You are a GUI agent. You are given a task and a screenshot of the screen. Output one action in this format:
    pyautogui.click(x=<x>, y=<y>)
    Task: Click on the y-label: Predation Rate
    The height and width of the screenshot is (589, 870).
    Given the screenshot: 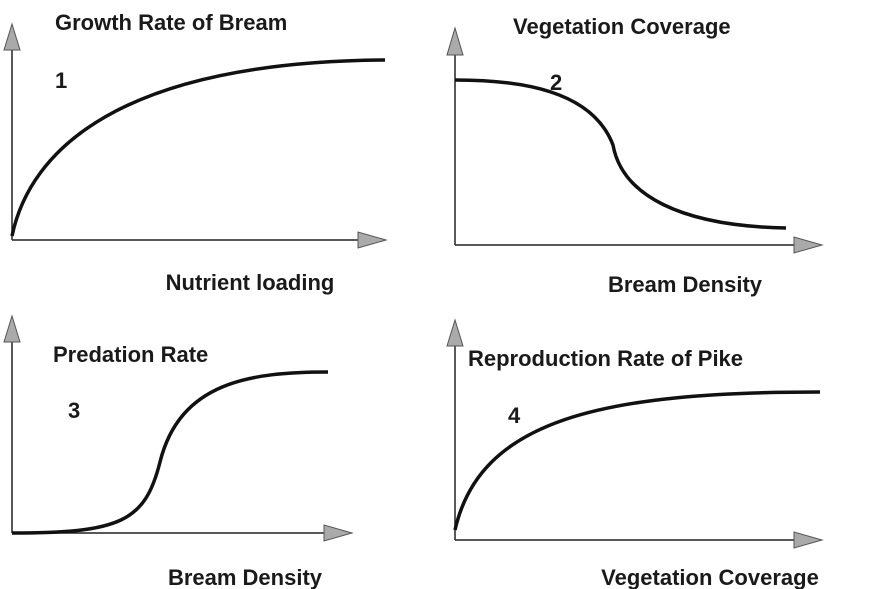 What is the action you would take?
    pyautogui.click(x=130, y=354)
    